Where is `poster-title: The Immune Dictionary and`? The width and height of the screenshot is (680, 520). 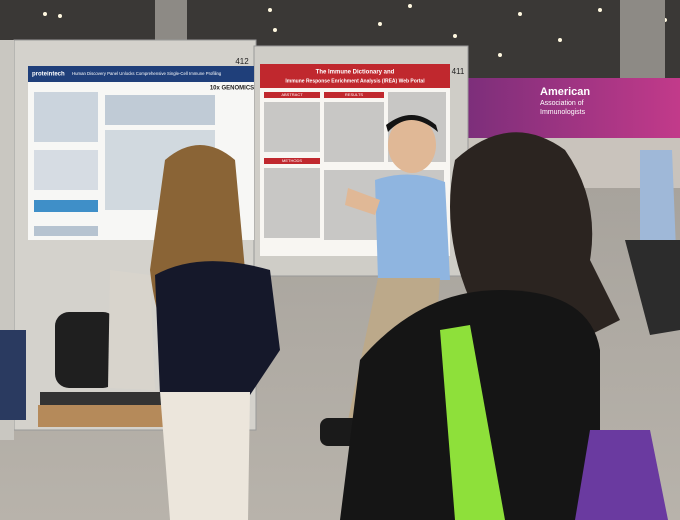
poster-title: The Immune Dictionary and is located at coordinates (355, 73).